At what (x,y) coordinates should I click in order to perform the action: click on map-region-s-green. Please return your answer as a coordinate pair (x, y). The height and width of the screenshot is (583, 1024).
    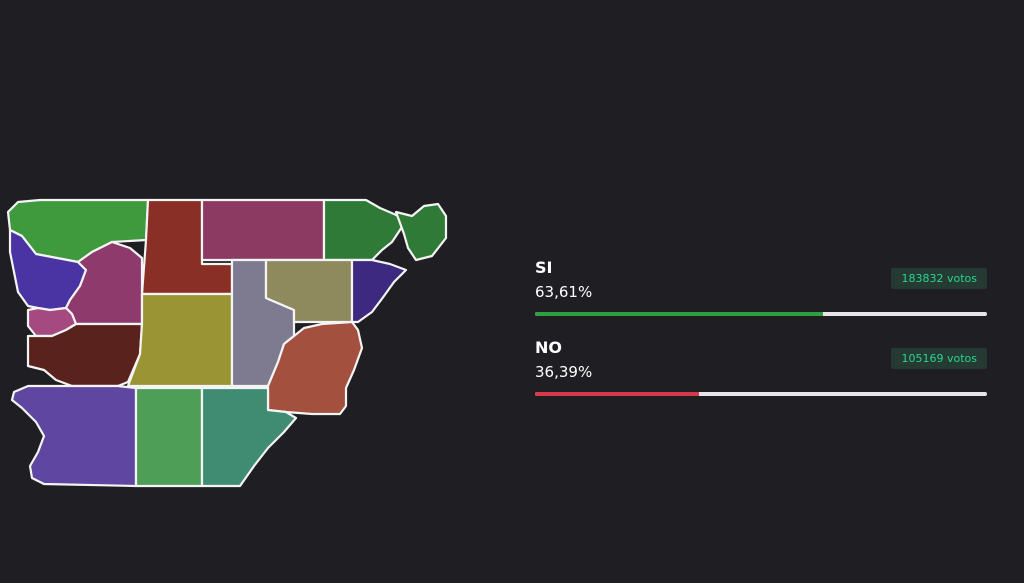
    Looking at the image, I should click on (169, 437).